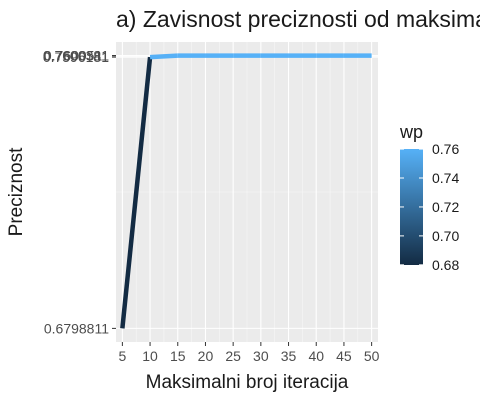 The image size is (480, 400). What do you see at coordinates (122, 356) in the screenshot?
I see `x-tick-label: 5` at bounding box center [122, 356].